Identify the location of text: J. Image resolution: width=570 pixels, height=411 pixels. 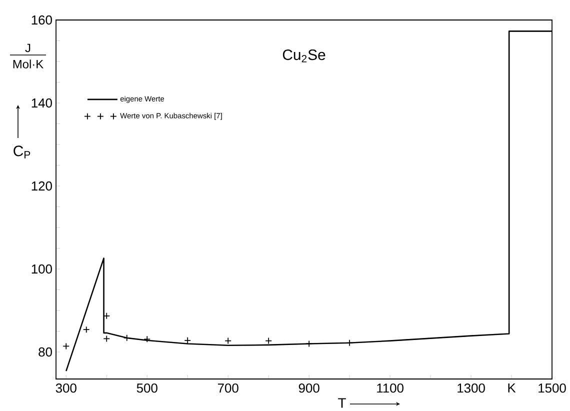
(27, 48).